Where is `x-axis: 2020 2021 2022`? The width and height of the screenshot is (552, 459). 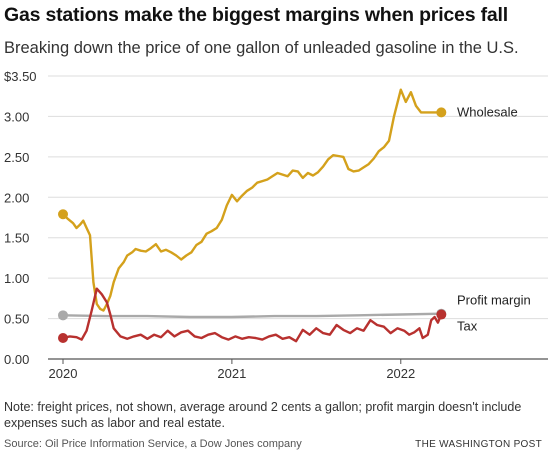
x-axis: 2020 2021 2022 is located at coordinates (232, 370).